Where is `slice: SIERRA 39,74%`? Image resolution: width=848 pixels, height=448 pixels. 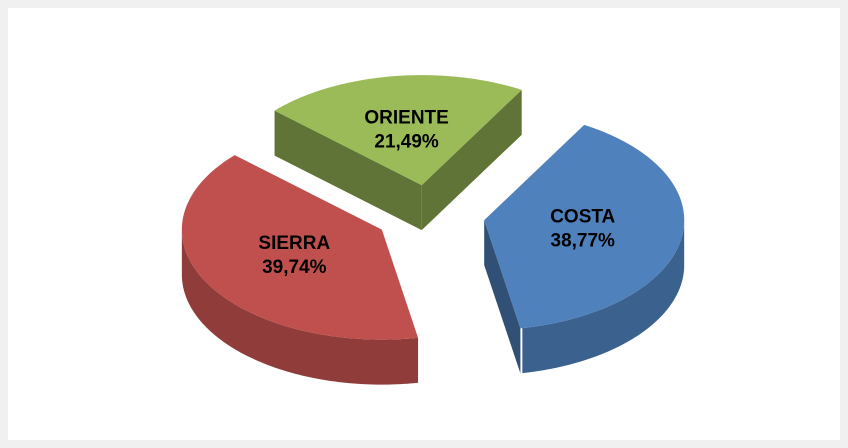
slice: SIERRA 39,74% is located at coordinates (300, 270).